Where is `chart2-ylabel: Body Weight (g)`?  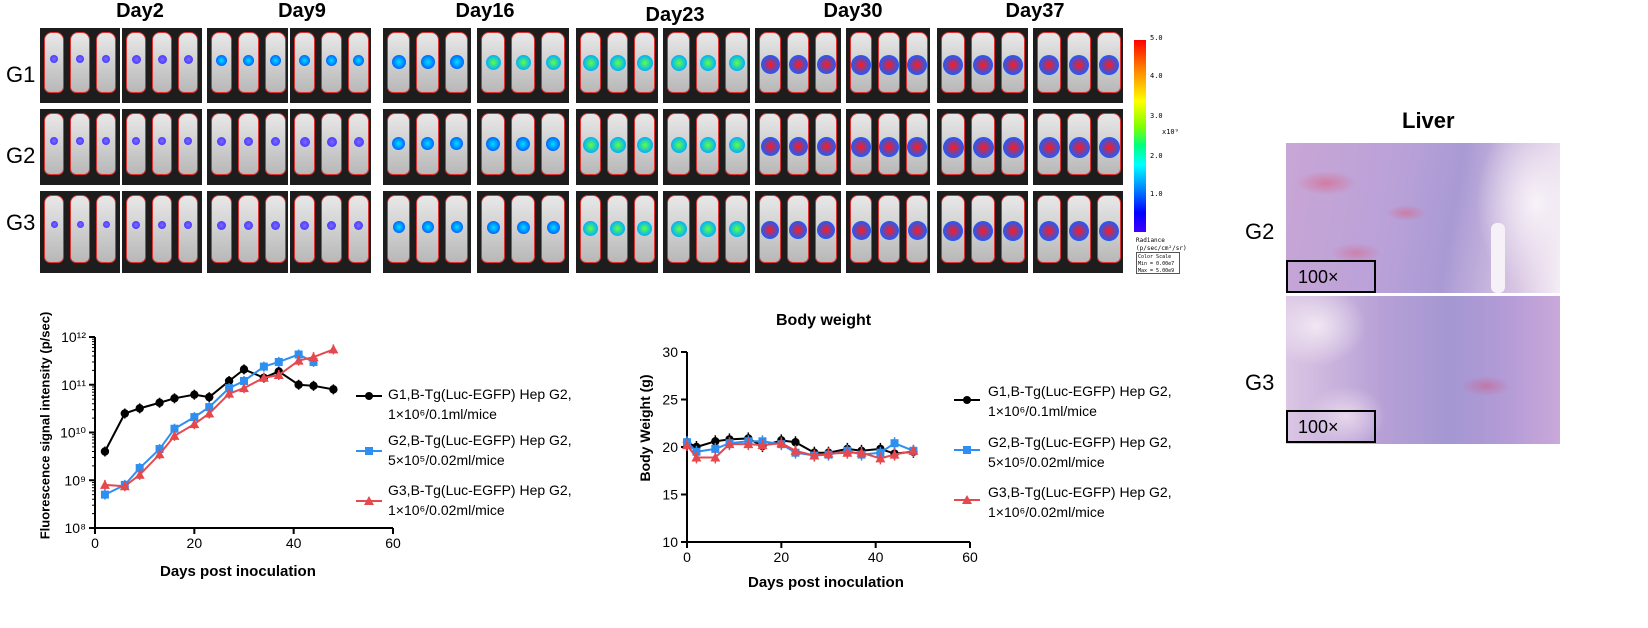
chart2-ylabel: Body Weight (g) is located at coordinates (645, 428).